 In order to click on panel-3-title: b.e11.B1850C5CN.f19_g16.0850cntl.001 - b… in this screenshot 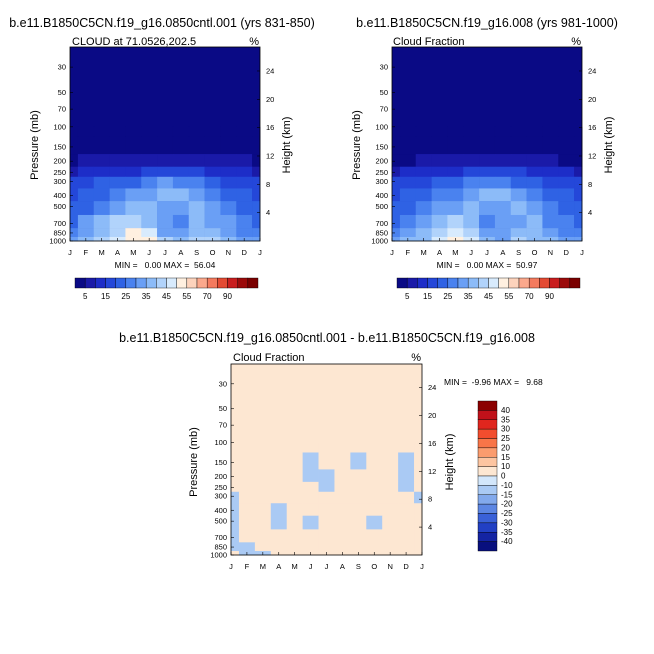, I will do `click(327, 338)`.